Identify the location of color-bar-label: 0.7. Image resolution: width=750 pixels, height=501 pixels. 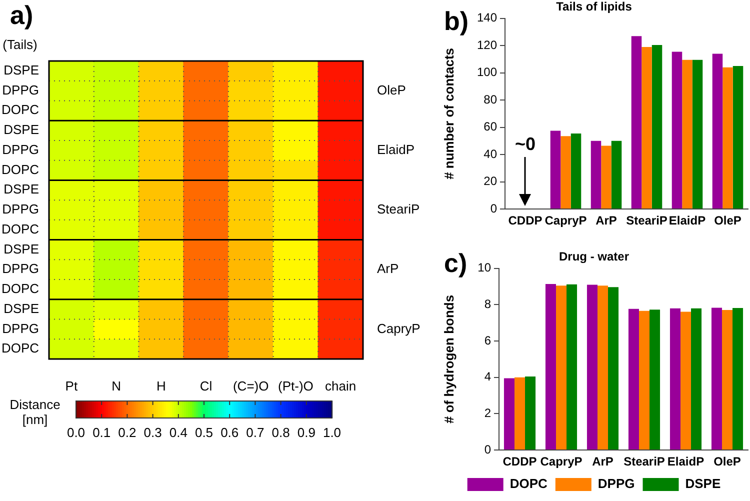
(255, 432).